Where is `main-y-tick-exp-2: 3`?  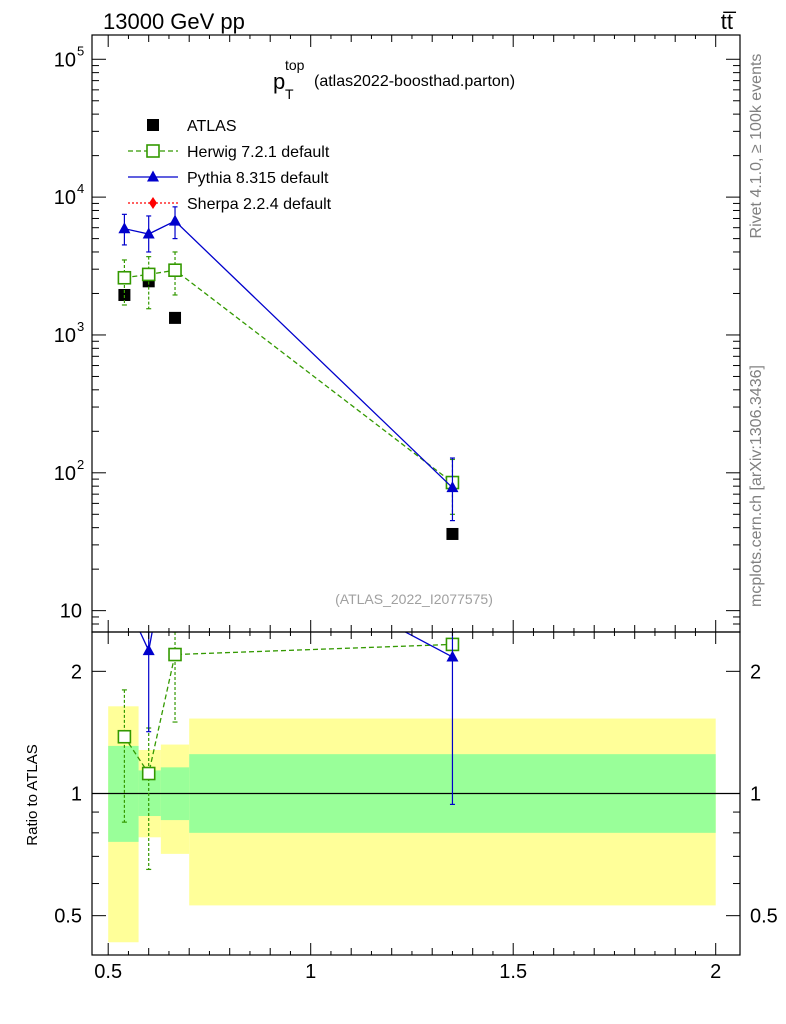
main-y-tick-exp-2: 3 is located at coordinates (80, 326).